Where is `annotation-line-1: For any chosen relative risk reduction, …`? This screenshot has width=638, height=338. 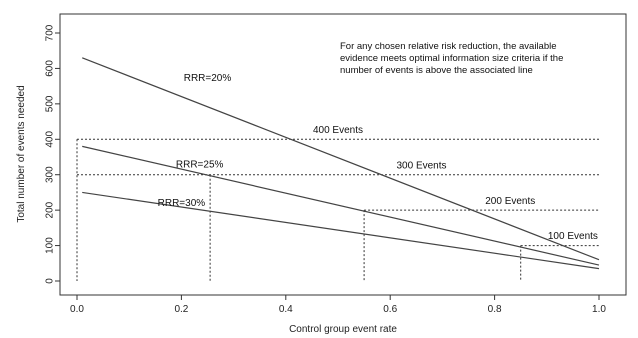 annotation-line-1: For any chosen relative risk reduction, … is located at coordinates (448, 46).